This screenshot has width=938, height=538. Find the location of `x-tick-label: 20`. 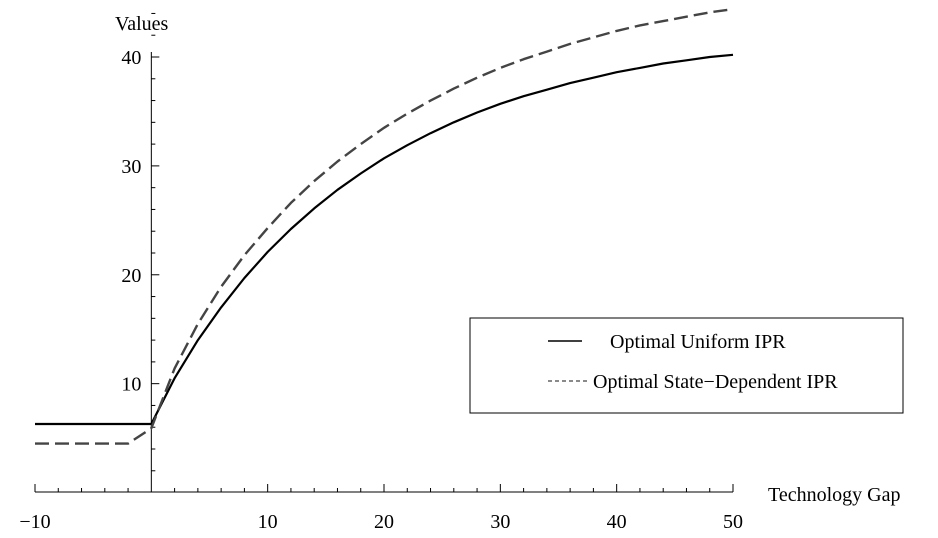

x-tick-label: 20 is located at coordinates (384, 522).